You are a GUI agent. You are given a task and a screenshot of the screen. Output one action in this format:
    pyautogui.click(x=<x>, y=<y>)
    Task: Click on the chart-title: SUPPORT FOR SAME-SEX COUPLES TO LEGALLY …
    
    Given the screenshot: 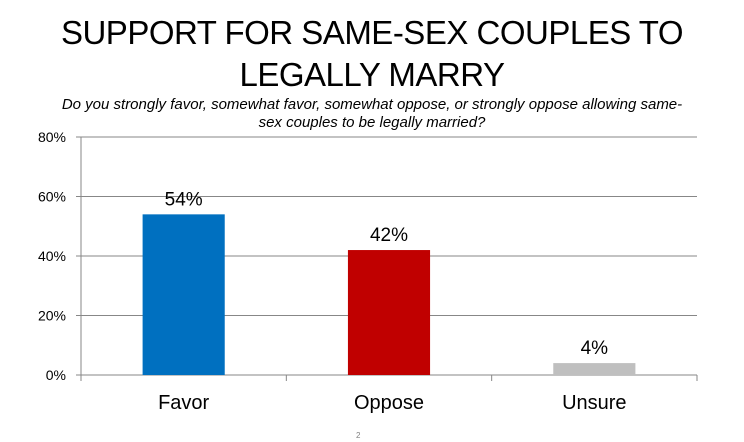 What is the action you would take?
    pyautogui.click(x=372, y=53)
    